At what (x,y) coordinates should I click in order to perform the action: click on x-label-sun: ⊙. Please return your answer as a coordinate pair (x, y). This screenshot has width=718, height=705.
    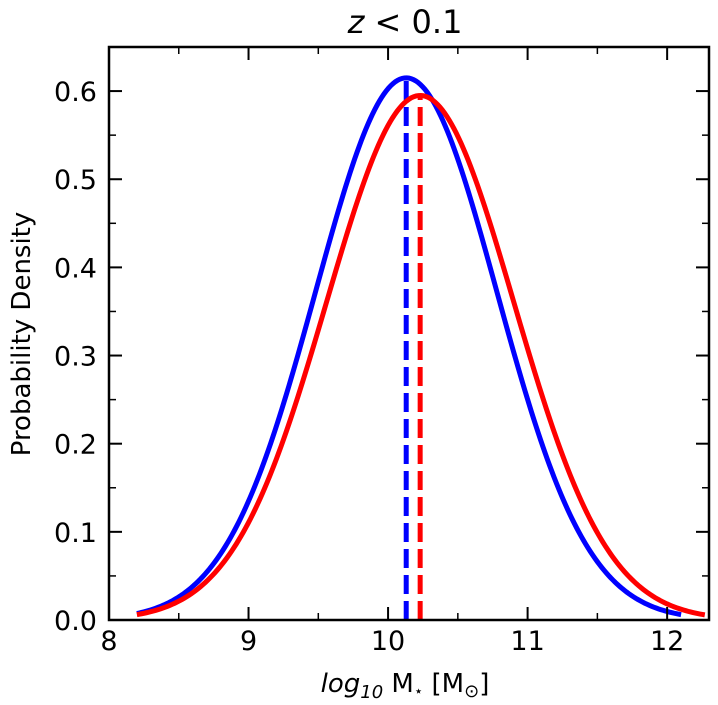
    Looking at the image, I should click on (471, 691).